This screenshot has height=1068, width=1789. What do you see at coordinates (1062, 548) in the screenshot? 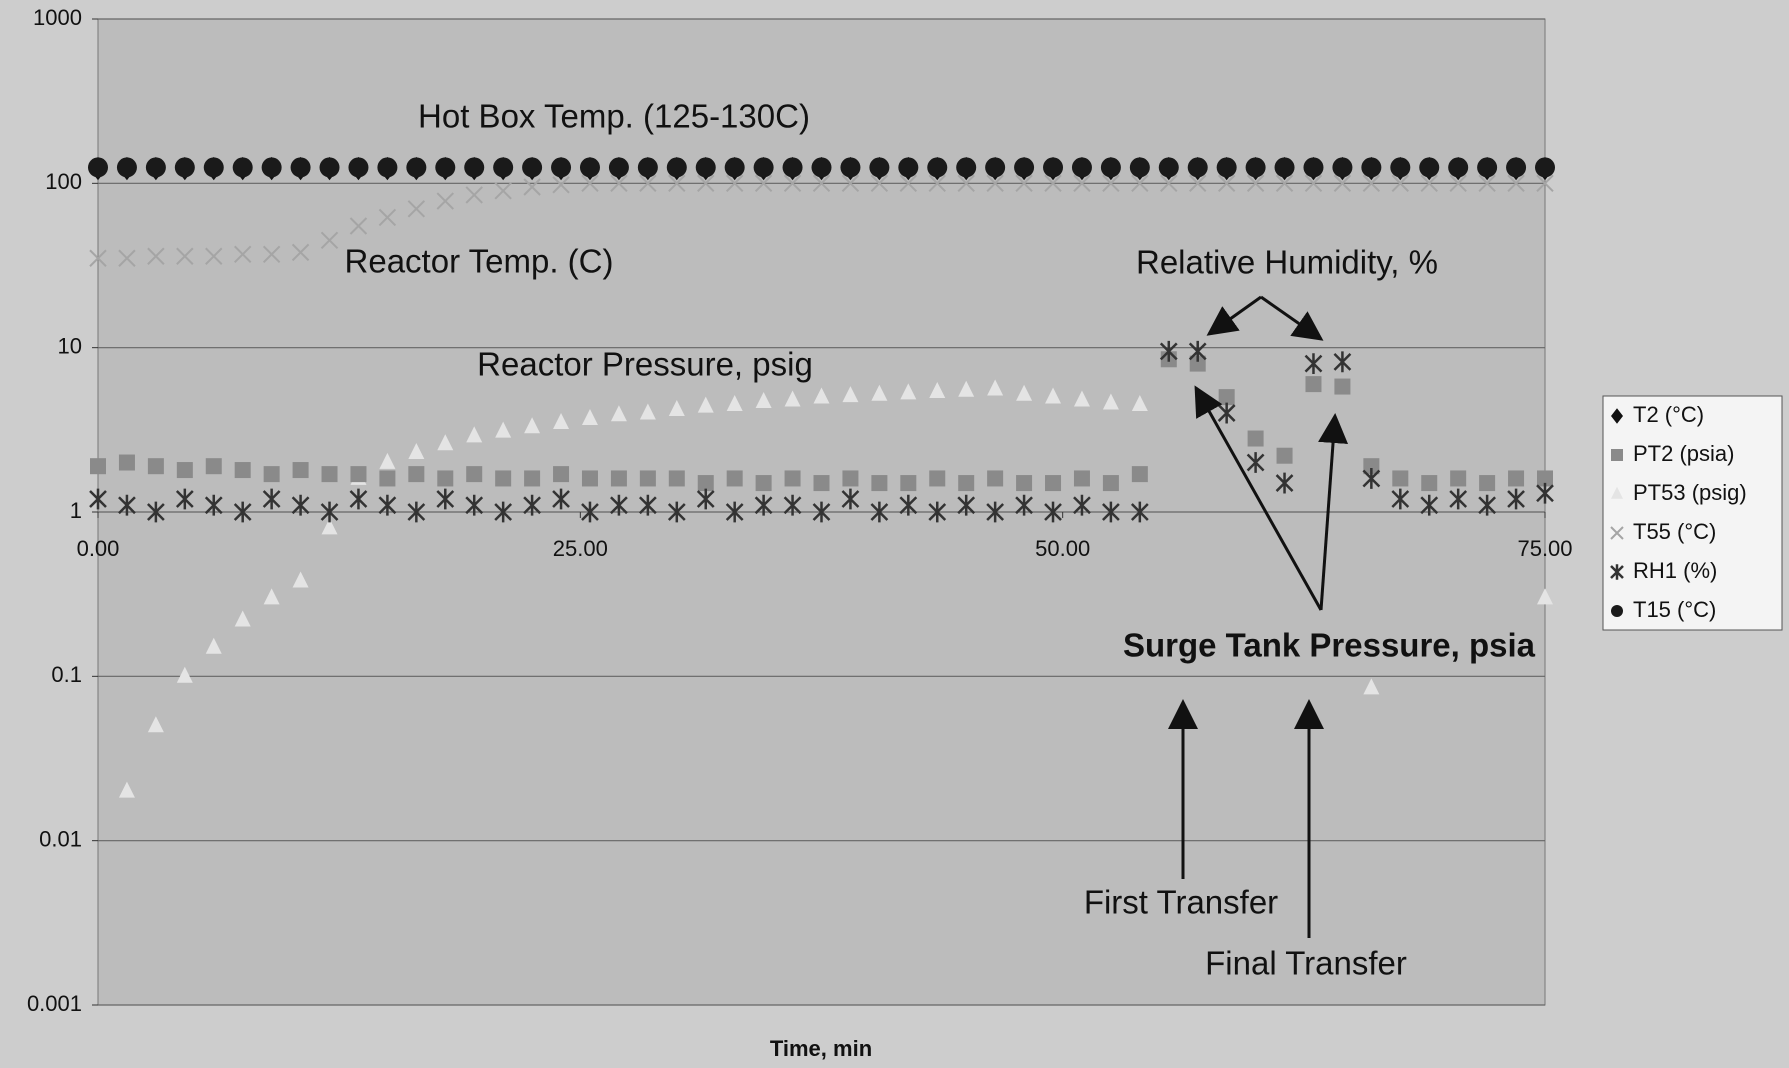
I see `x-tick-label: 50.00` at bounding box center [1062, 548].